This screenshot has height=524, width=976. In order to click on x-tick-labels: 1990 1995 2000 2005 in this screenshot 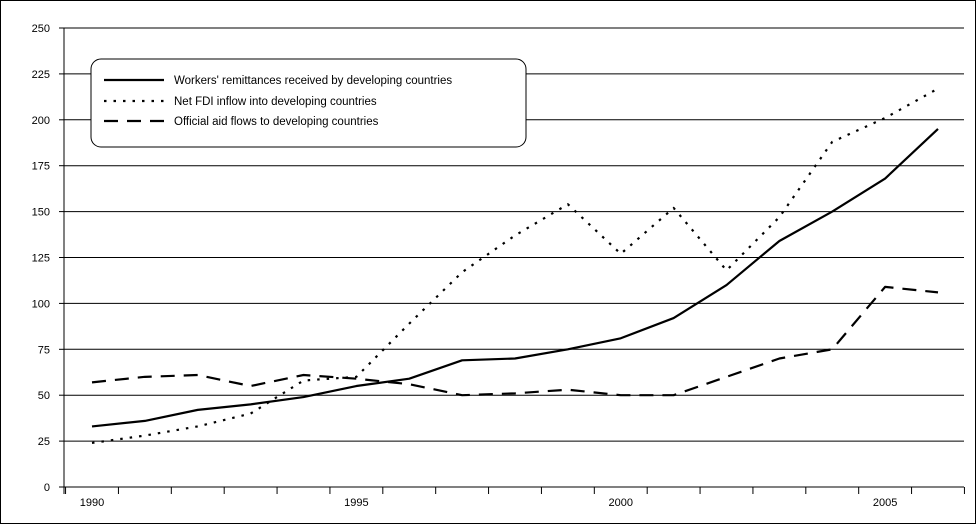, I will do `click(489, 503)`.